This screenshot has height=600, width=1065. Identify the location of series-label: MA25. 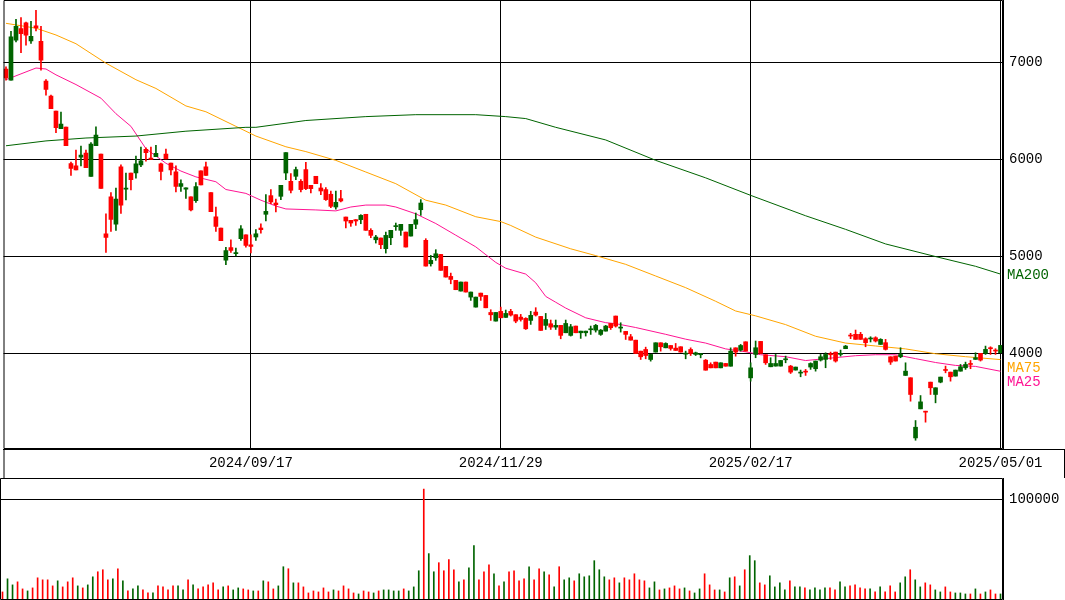
(1024, 382).